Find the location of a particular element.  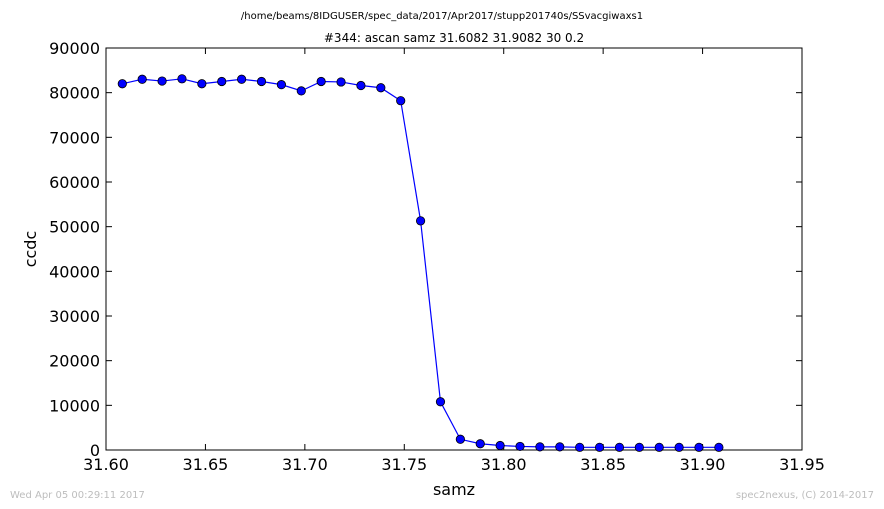

y-tick-label: 90000 is located at coordinates (74, 48).